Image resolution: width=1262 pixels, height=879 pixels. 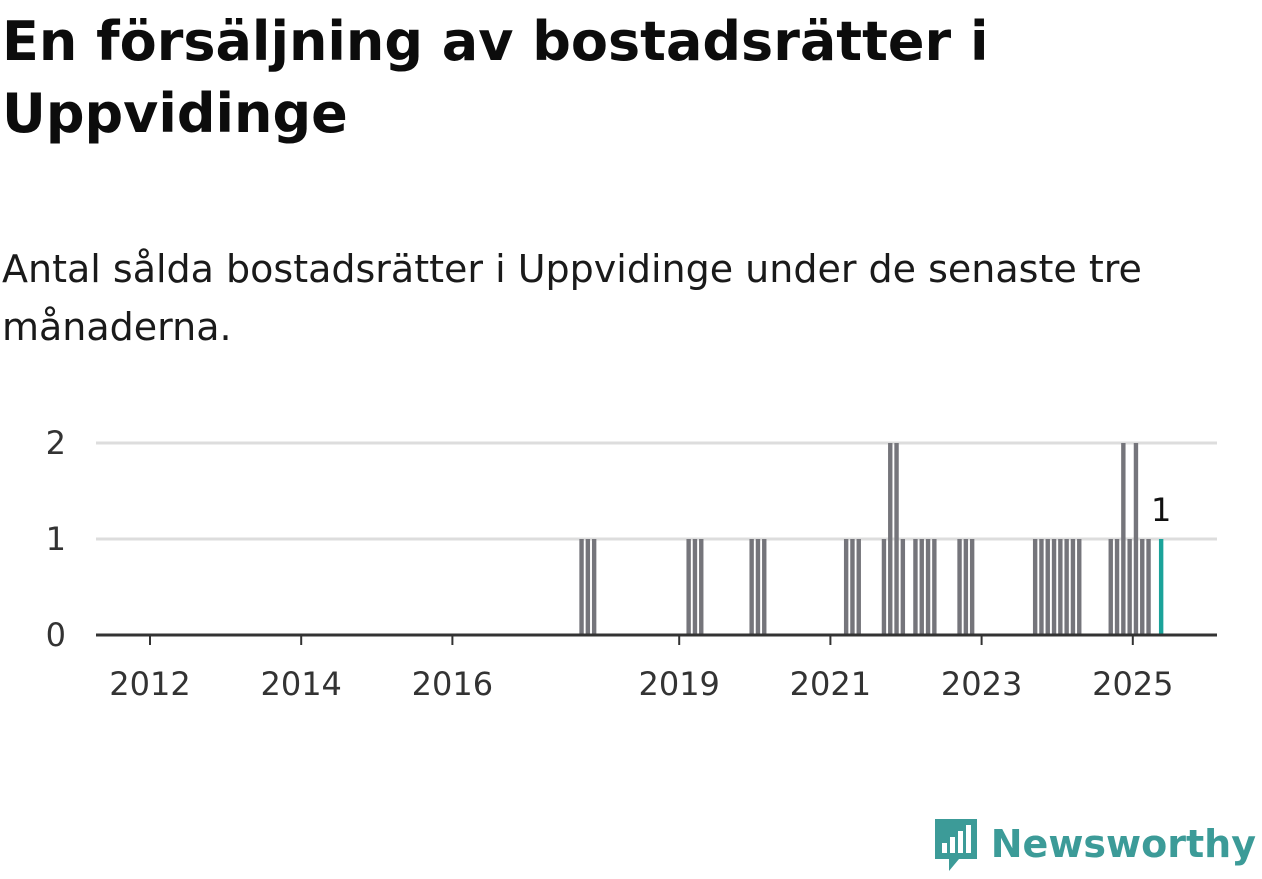 I want to click on x-axis-ticks: 2012 2014 2016 2019 2021 2023 2025, so click(x=641, y=669).